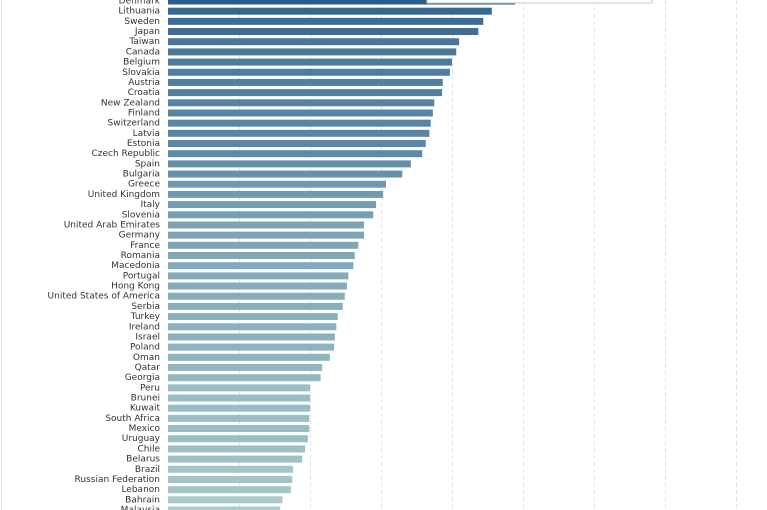 This screenshot has height=510, width=767. I want to click on y-tick-label: Denmark, so click(140, 3).